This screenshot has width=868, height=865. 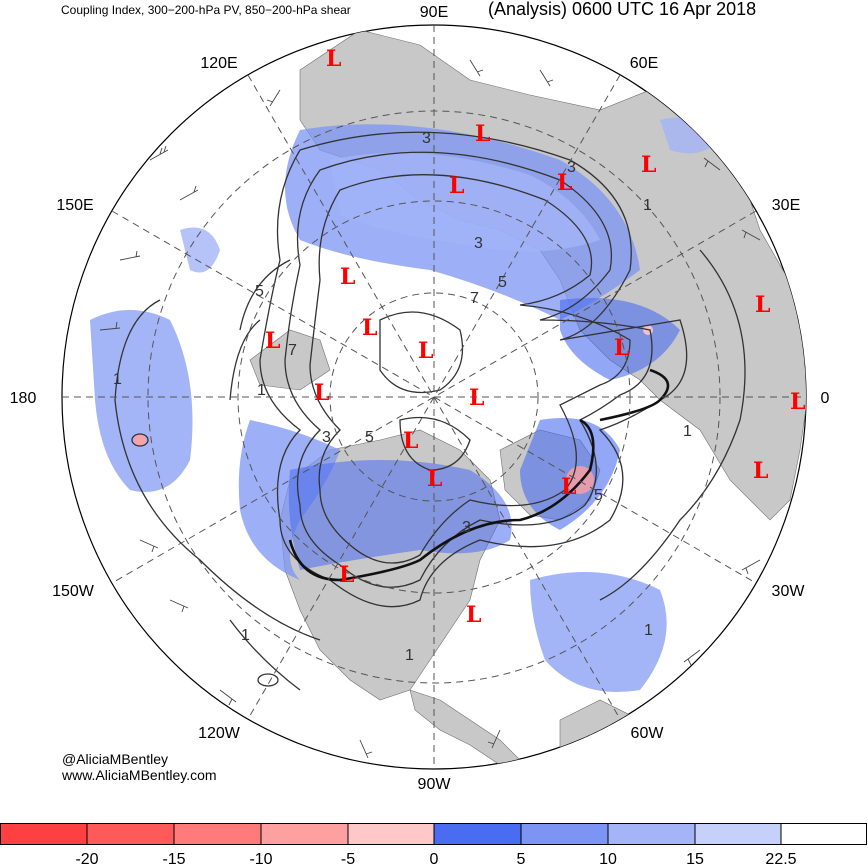 I want to click on lon-label: 120E, so click(x=218, y=63).